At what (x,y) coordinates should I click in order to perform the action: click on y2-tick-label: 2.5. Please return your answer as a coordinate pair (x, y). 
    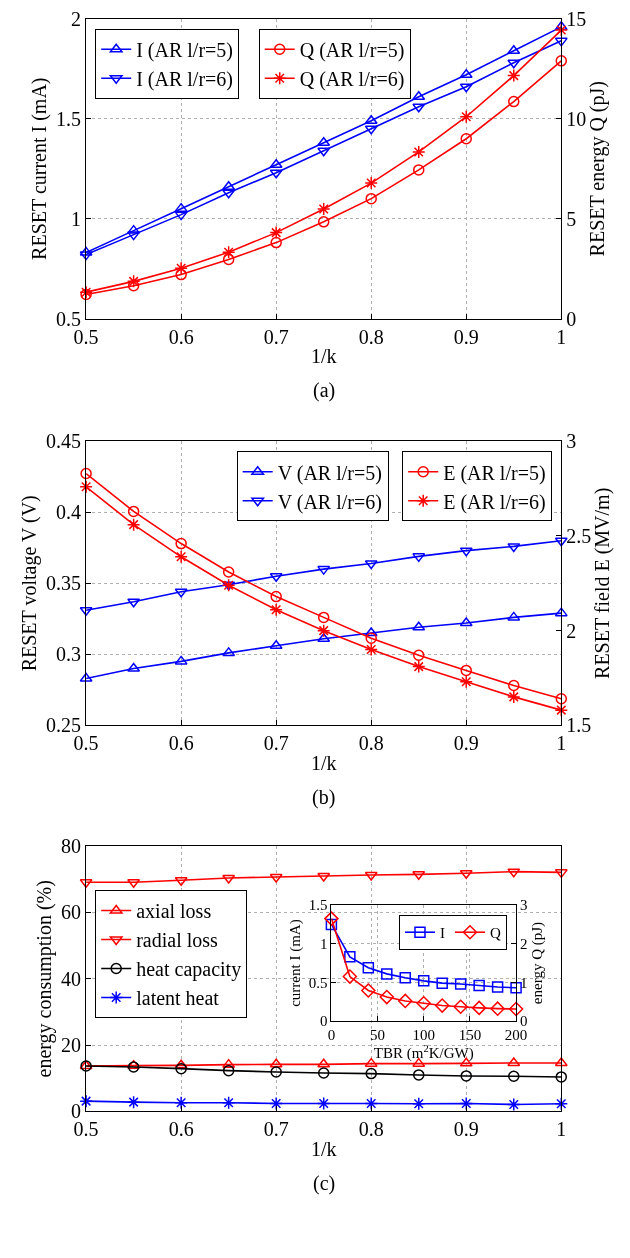
    Looking at the image, I should click on (579, 535).